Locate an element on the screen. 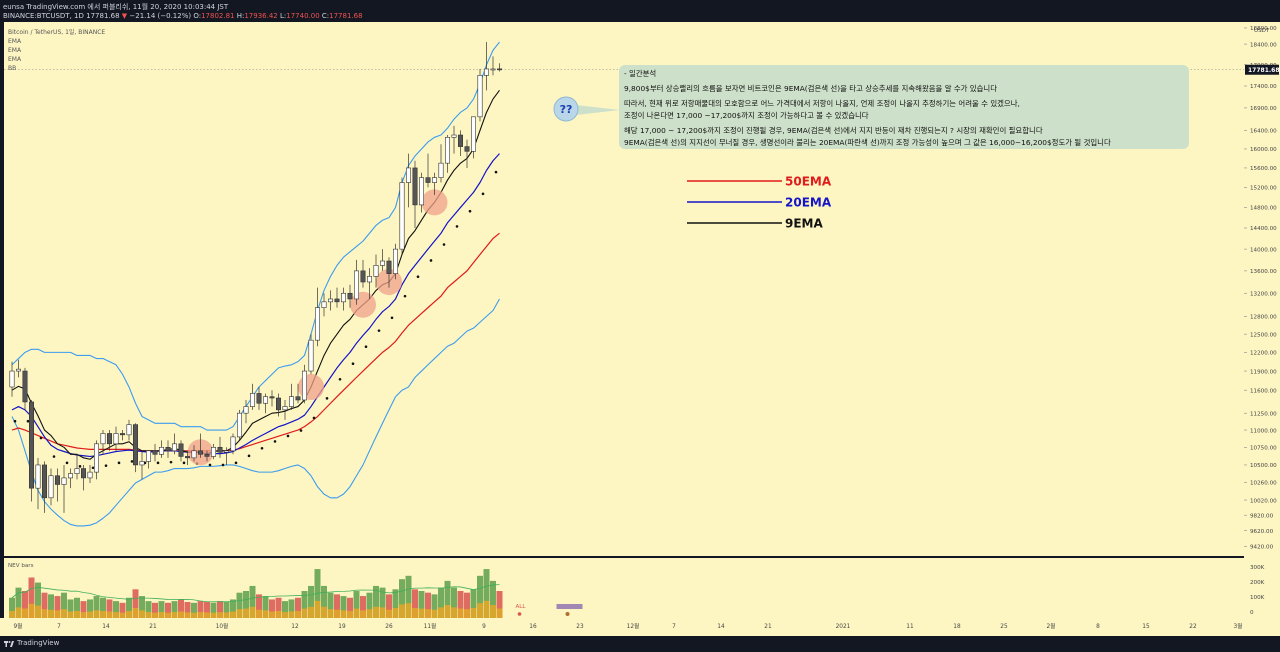 This screenshot has height=652, width=1280. x-tick-label: 2월 is located at coordinates (1050, 626).